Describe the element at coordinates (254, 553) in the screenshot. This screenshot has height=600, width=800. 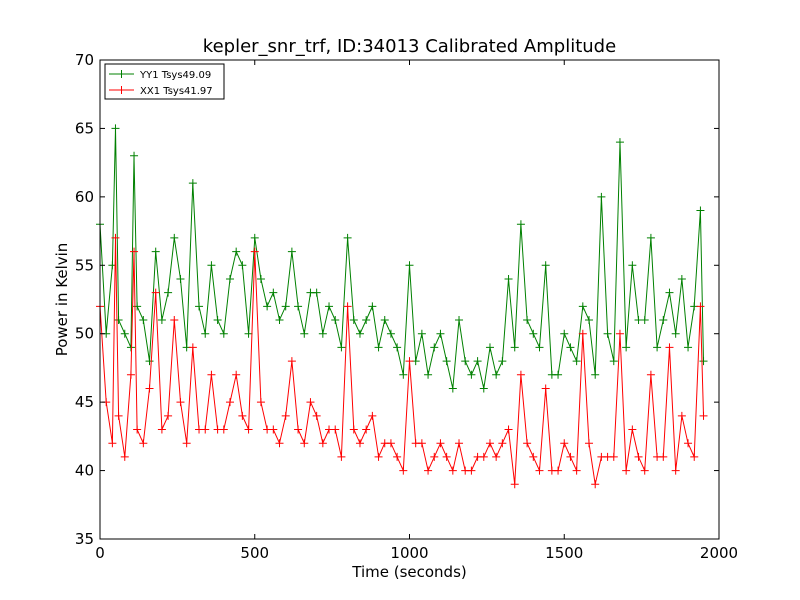
I see `x-tick-label: 500` at that location.